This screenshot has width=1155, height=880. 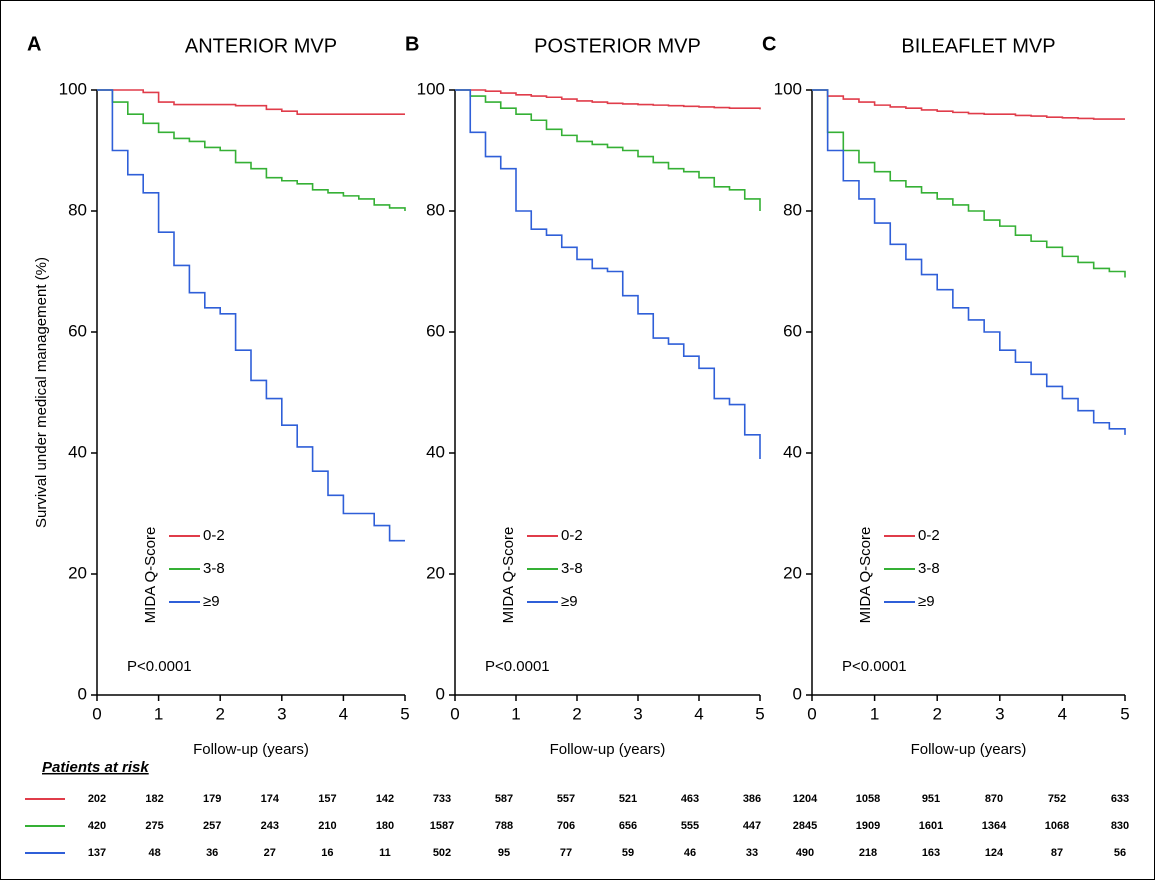 What do you see at coordinates (327, 799) in the screenshot?
I see `risk-count: 157` at bounding box center [327, 799].